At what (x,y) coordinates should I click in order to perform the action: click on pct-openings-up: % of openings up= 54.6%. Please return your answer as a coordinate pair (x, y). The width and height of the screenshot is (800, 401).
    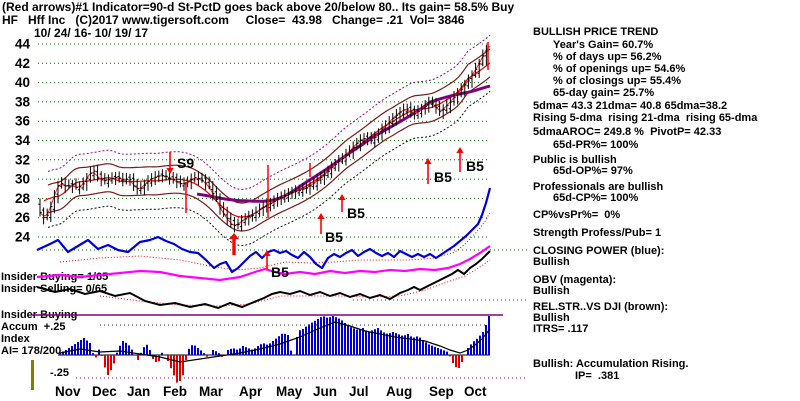
    Looking at the image, I should click on (619, 69).